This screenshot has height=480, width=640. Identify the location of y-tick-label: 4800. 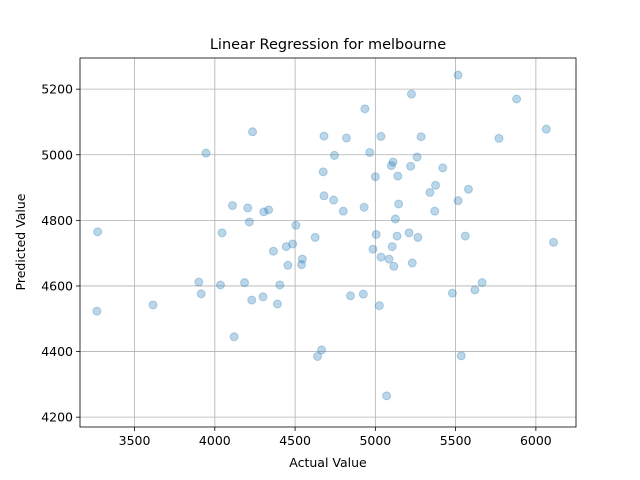
(57, 220).